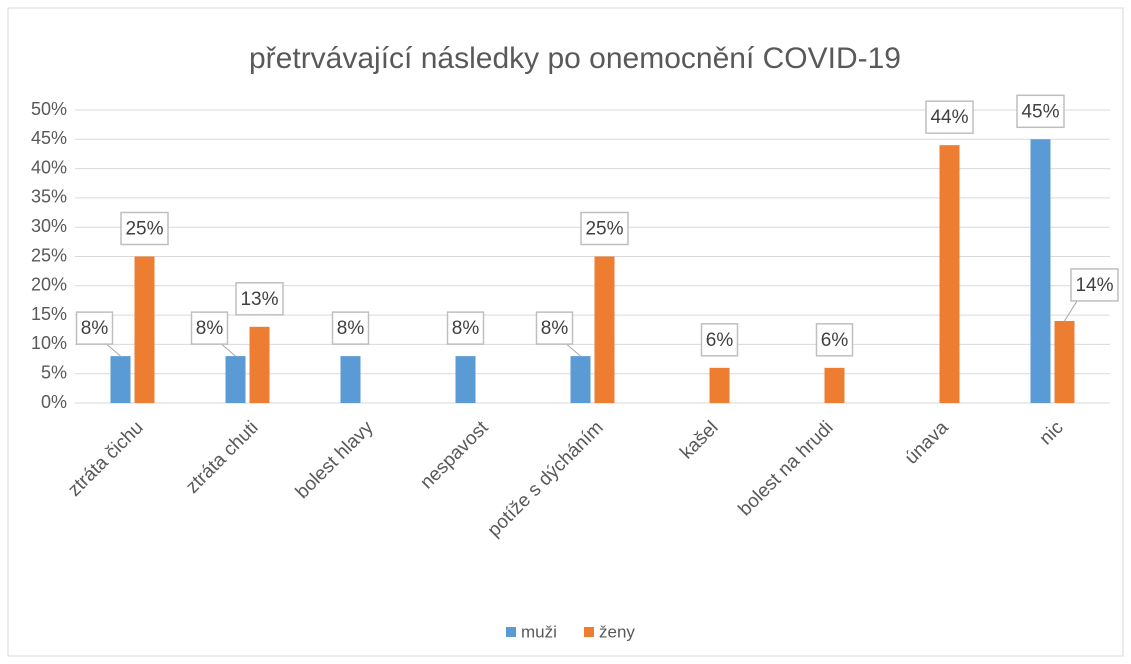 This screenshot has height=664, width=1131. Describe the element at coordinates (54, 372) in the screenshot. I see `y-tick-label: 5%` at that location.